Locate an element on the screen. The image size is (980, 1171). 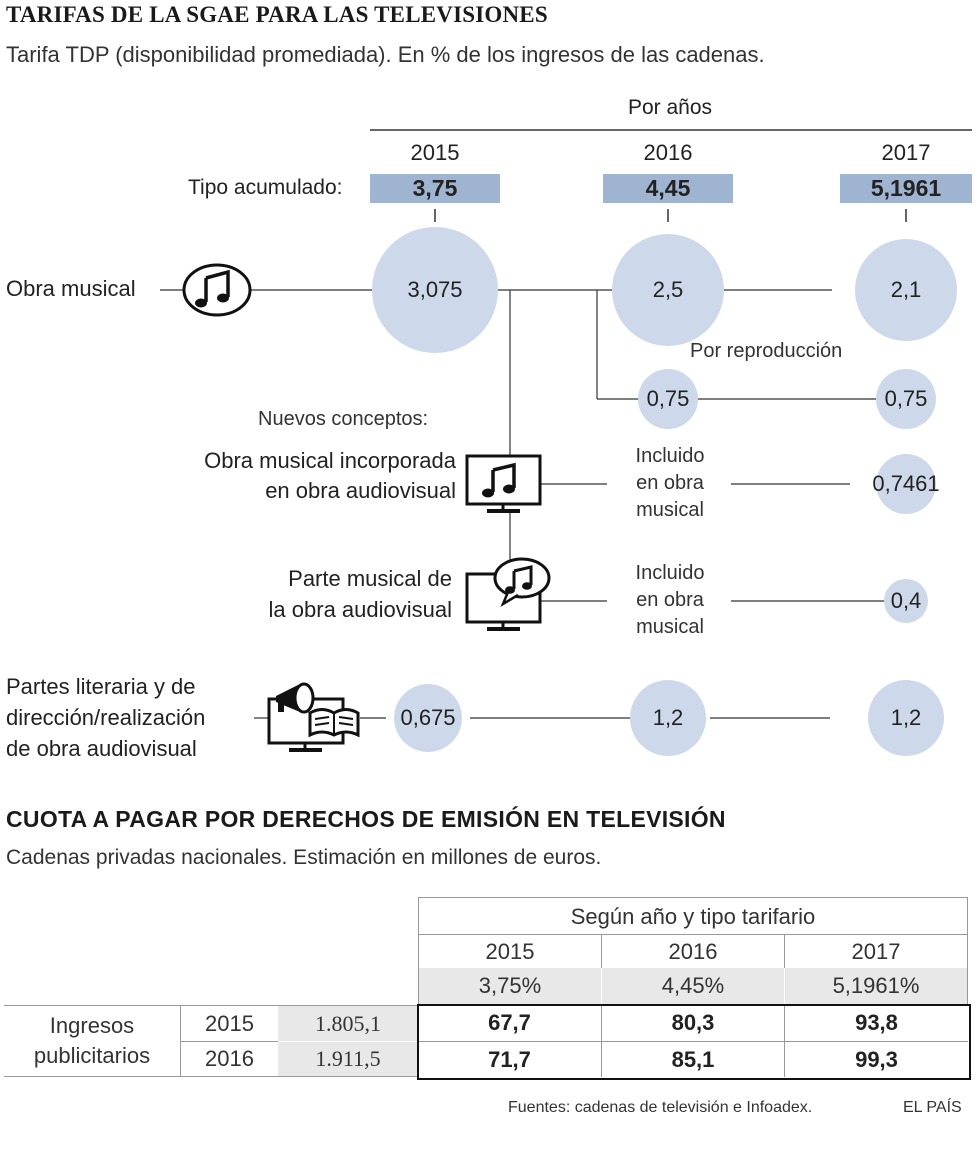
tv-music-speech-icon is located at coordinates (508, 594).